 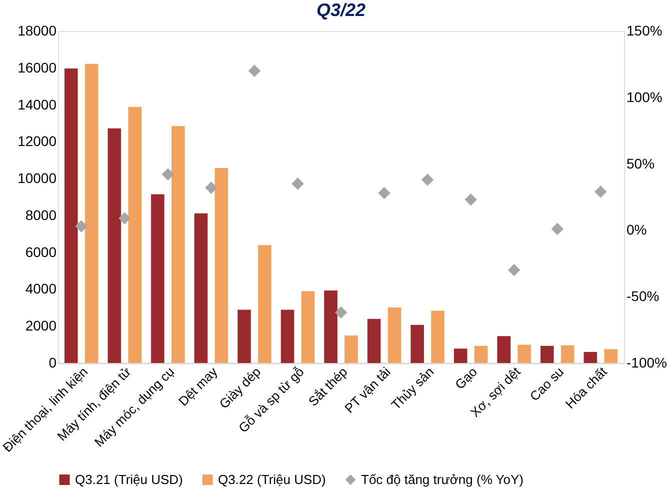 I want to click on y-tick-label: 8000, so click(x=41, y=214).